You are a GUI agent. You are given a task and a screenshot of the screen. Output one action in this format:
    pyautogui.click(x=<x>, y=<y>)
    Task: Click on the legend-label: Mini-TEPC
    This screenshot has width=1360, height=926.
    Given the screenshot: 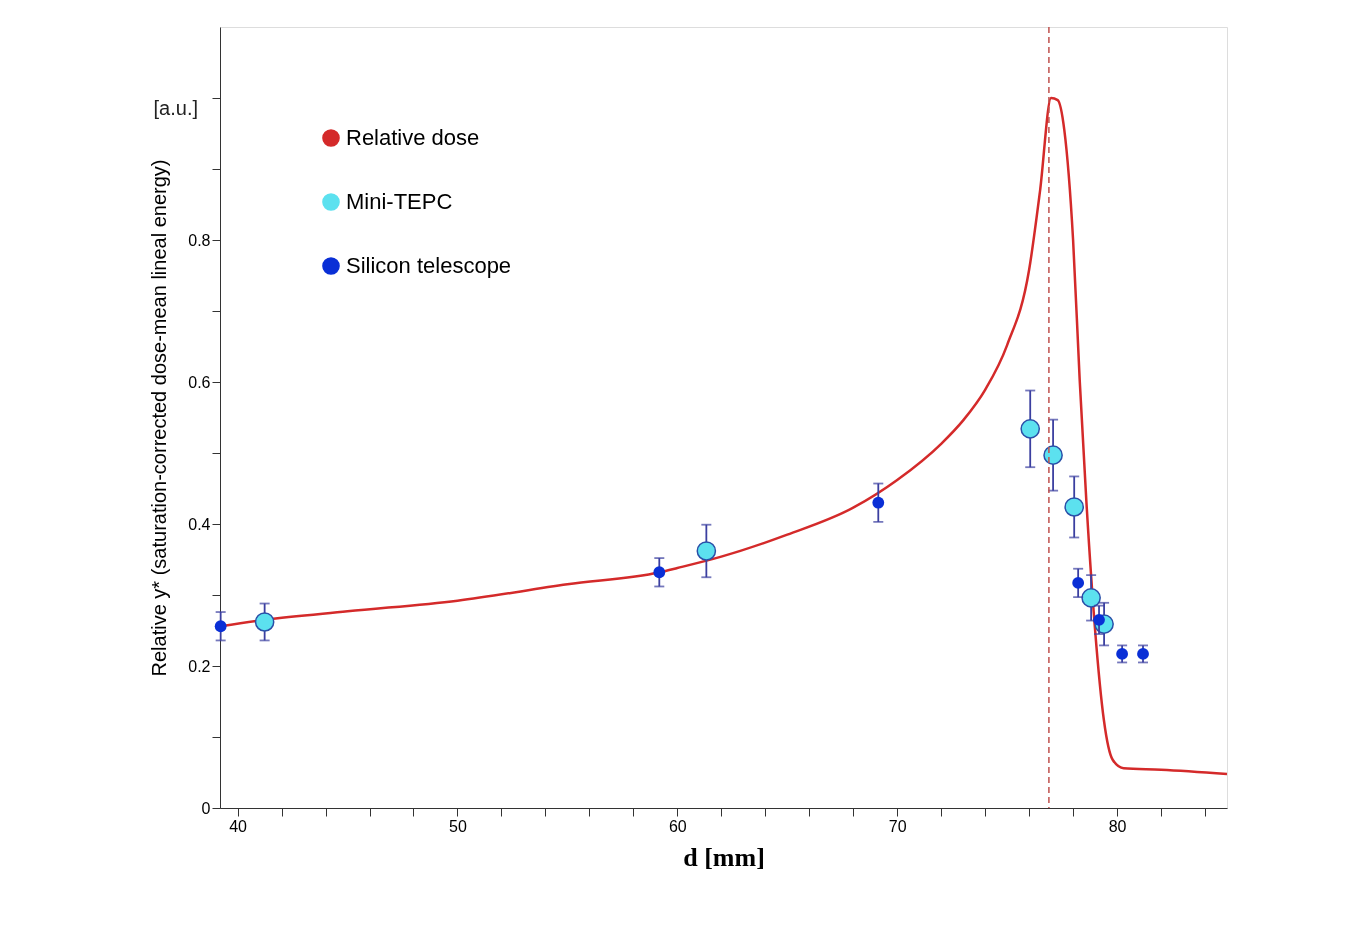 What is the action you would take?
    pyautogui.click(x=399, y=201)
    